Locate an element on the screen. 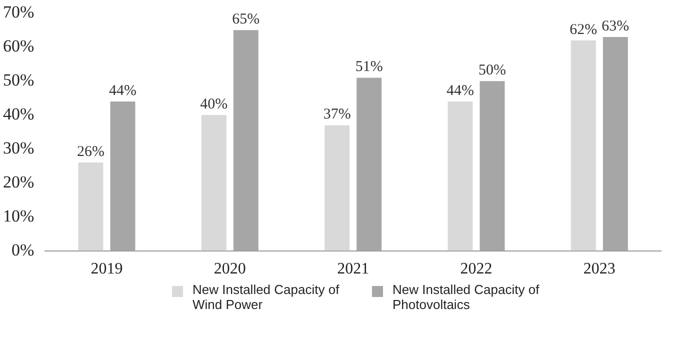 Image resolution: width=673 pixels, height=344 pixels. data-label: 26% is located at coordinates (90, 152).